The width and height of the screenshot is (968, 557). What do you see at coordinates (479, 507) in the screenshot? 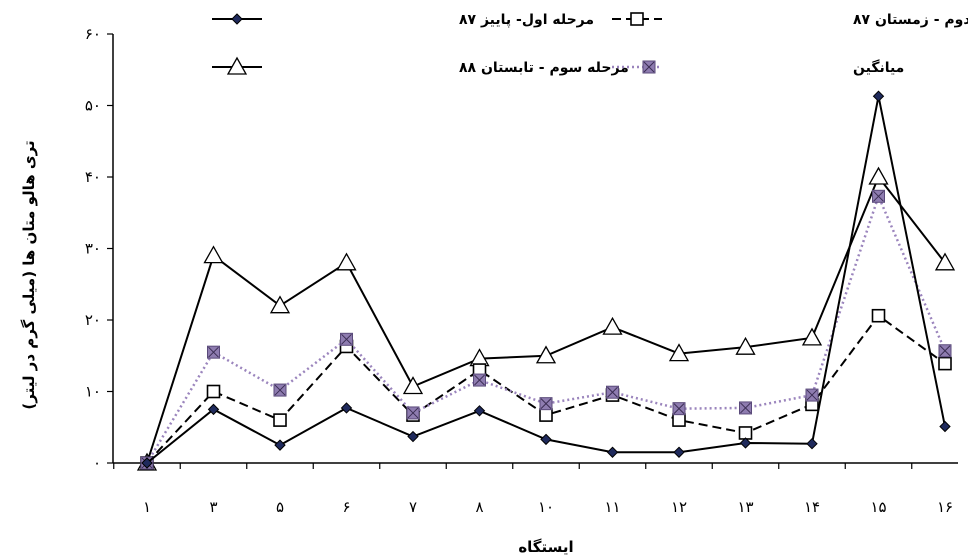
I see `x-tick-label: ۸` at bounding box center [479, 507].